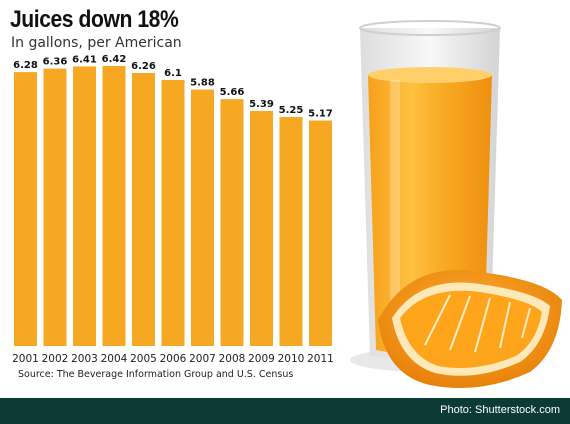 The image size is (570, 424). What do you see at coordinates (202, 218) in the screenshot?
I see `bar-2007` at bounding box center [202, 218].